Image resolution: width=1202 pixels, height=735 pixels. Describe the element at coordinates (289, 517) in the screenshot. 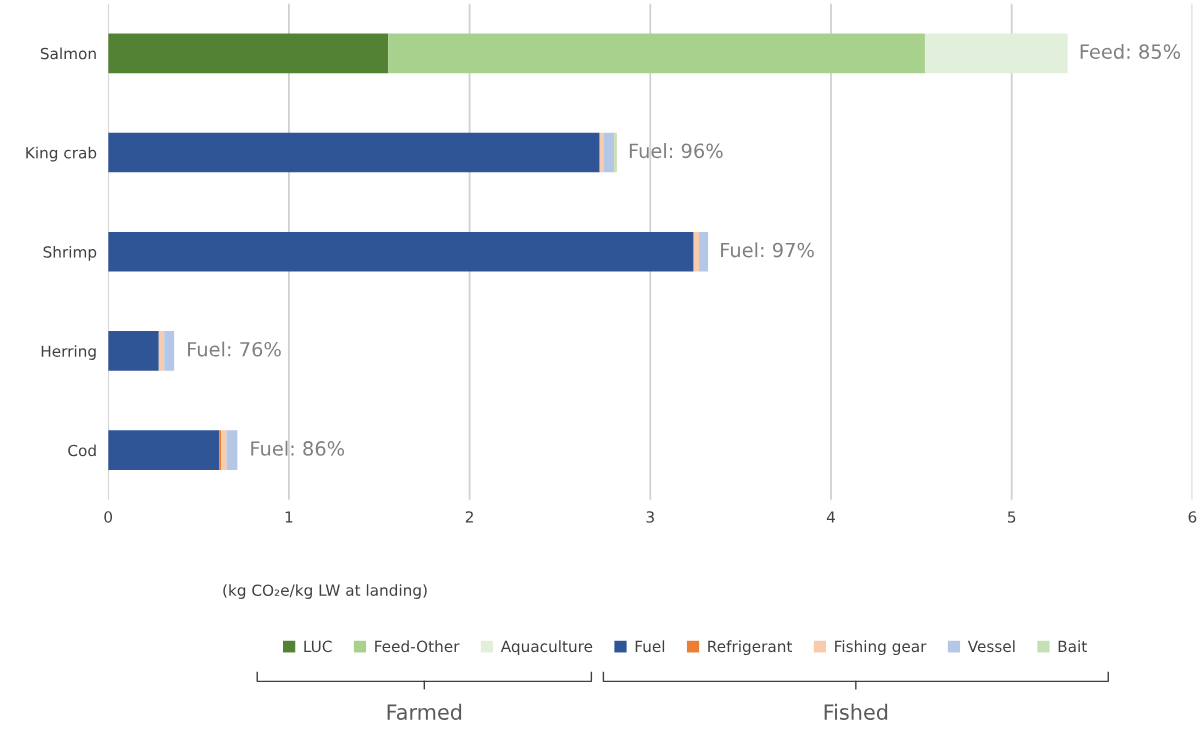

I see `x-tick-label: 1` at that location.